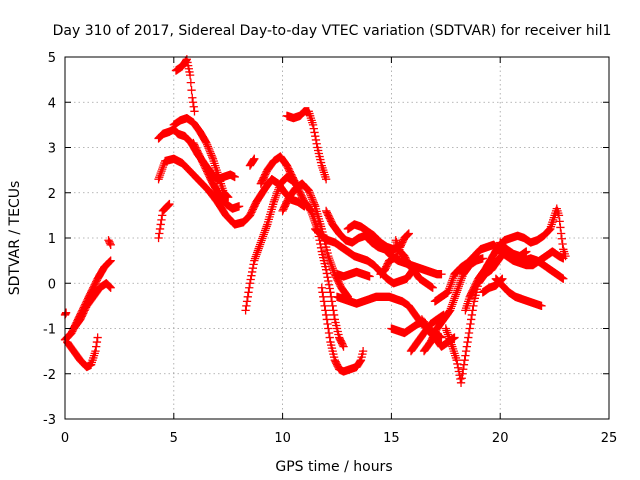 The height and width of the screenshot is (480, 640). What do you see at coordinates (52, 194) in the screenshot?
I see `y-tick-label: 2` at bounding box center [52, 194].